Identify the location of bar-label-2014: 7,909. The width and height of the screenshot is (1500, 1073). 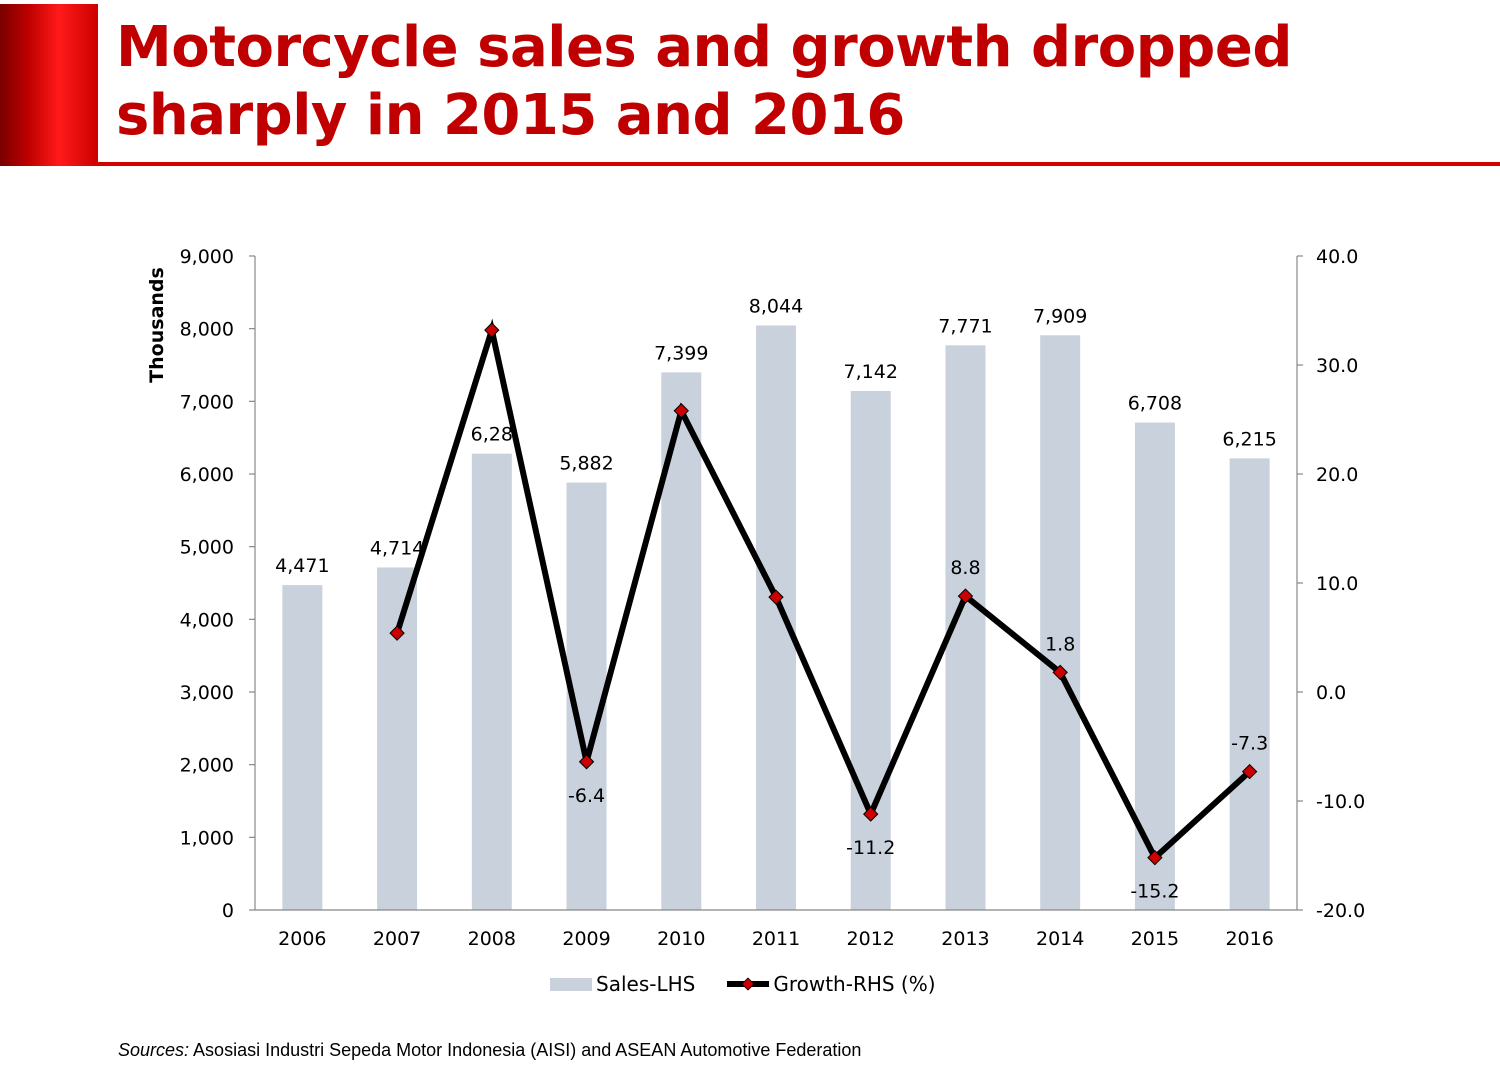
(1060, 316).